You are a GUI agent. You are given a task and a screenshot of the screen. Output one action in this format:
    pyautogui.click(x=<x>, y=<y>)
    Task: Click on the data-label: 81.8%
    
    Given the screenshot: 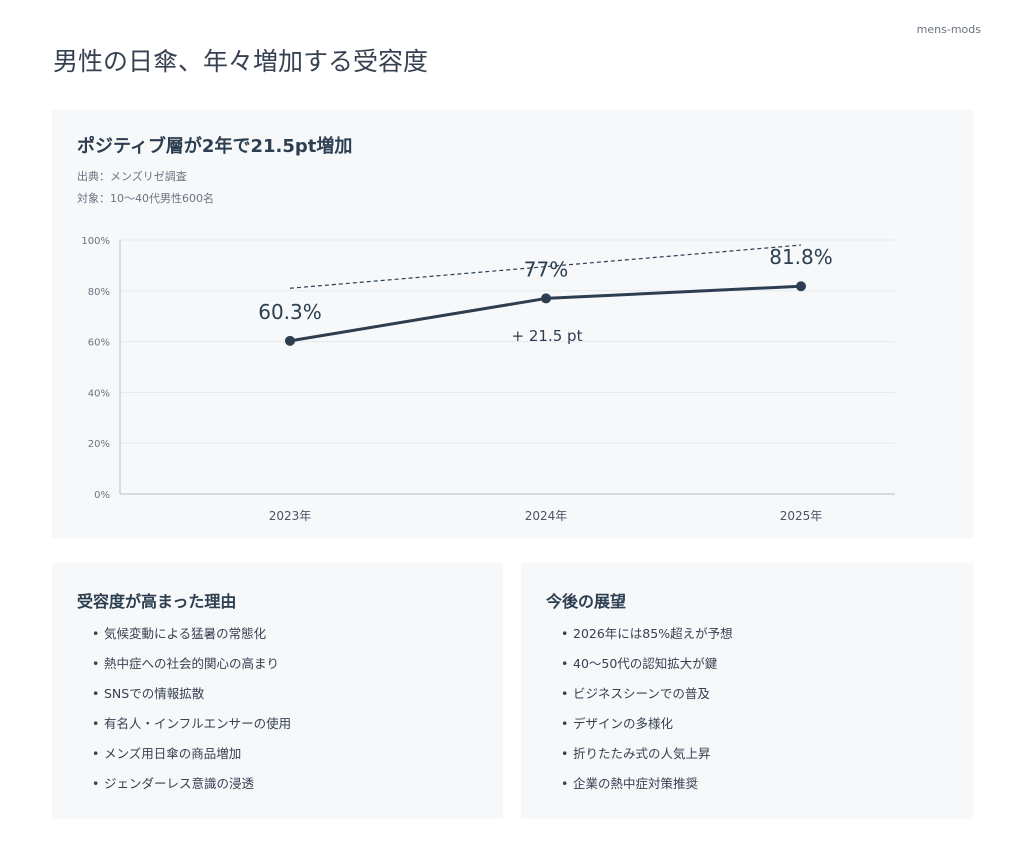 What is the action you would take?
    pyautogui.click(x=801, y=257)
    